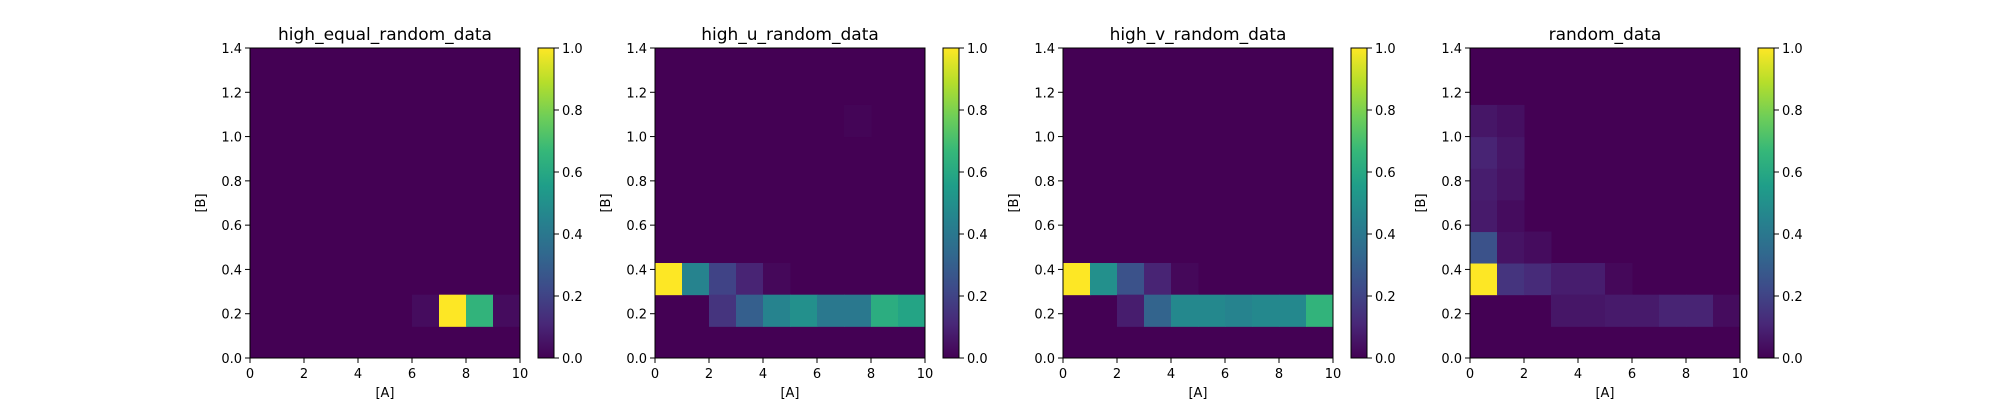 This screenshot has width=2000, height=400. What do you see at coordinates (636, 226) in the screenshot?
I see `y-tick-label: 0.6` at bounding box center [636, 226].